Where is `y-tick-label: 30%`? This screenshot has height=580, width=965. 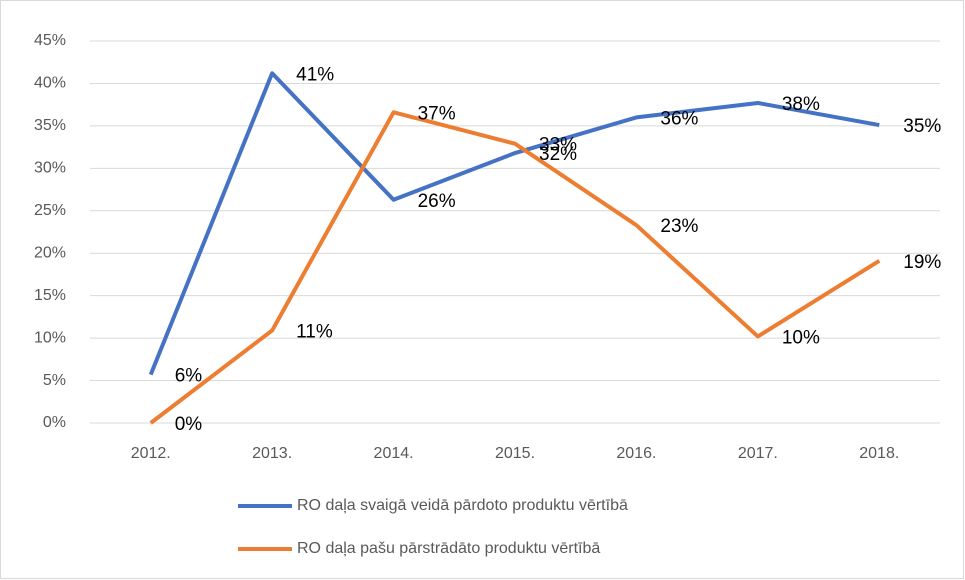 y-tick-label: 30% is located at coordinates (50, 168).